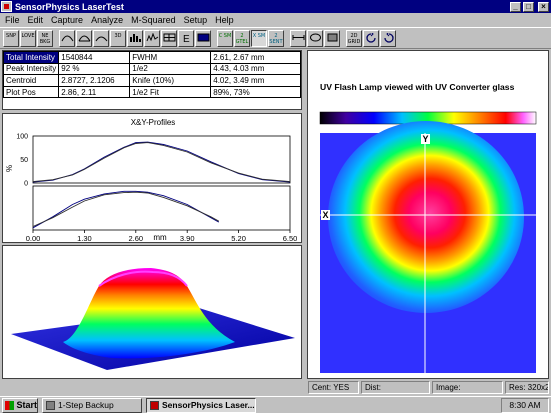 The image size is (551, 413). I want to click on measure-result: 2.61, 2.67 mm, so click(255, 57).